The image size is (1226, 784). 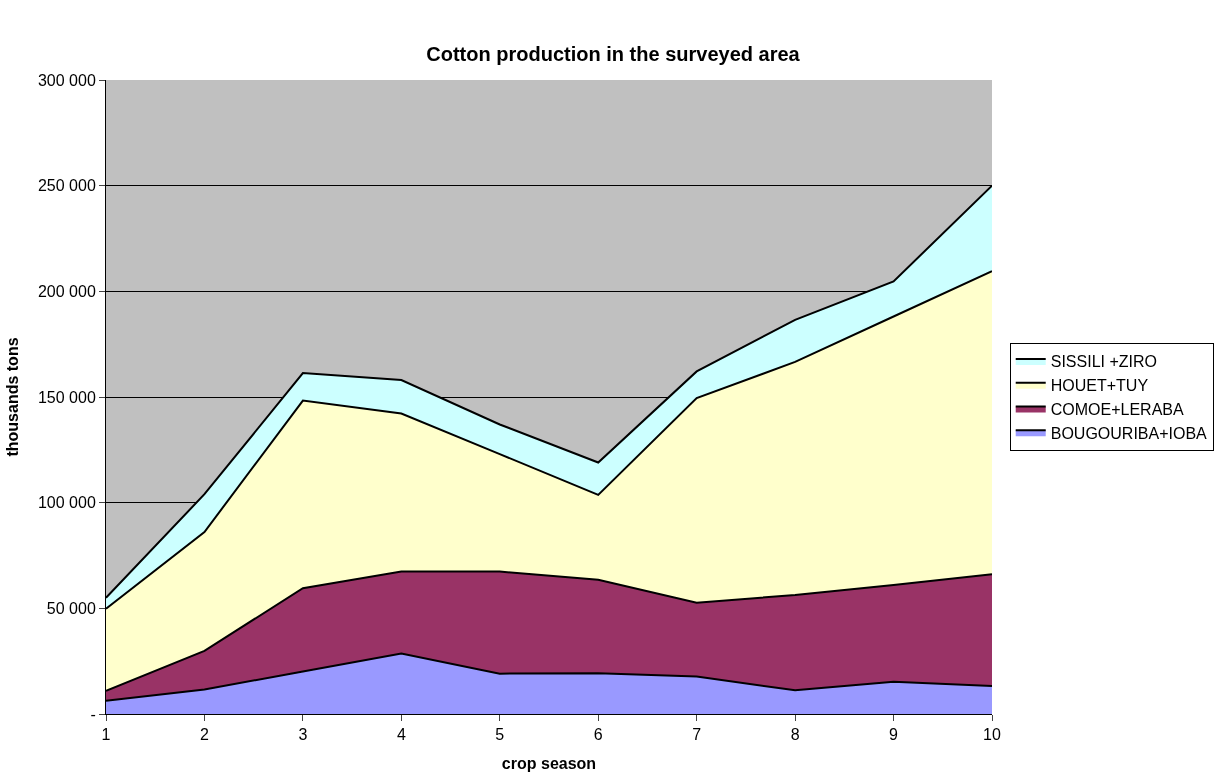 What do you see at coordinates (66, 503) in the screenshot?
I see `y-tick-label: 100 000` at bounding box center [66, 503].